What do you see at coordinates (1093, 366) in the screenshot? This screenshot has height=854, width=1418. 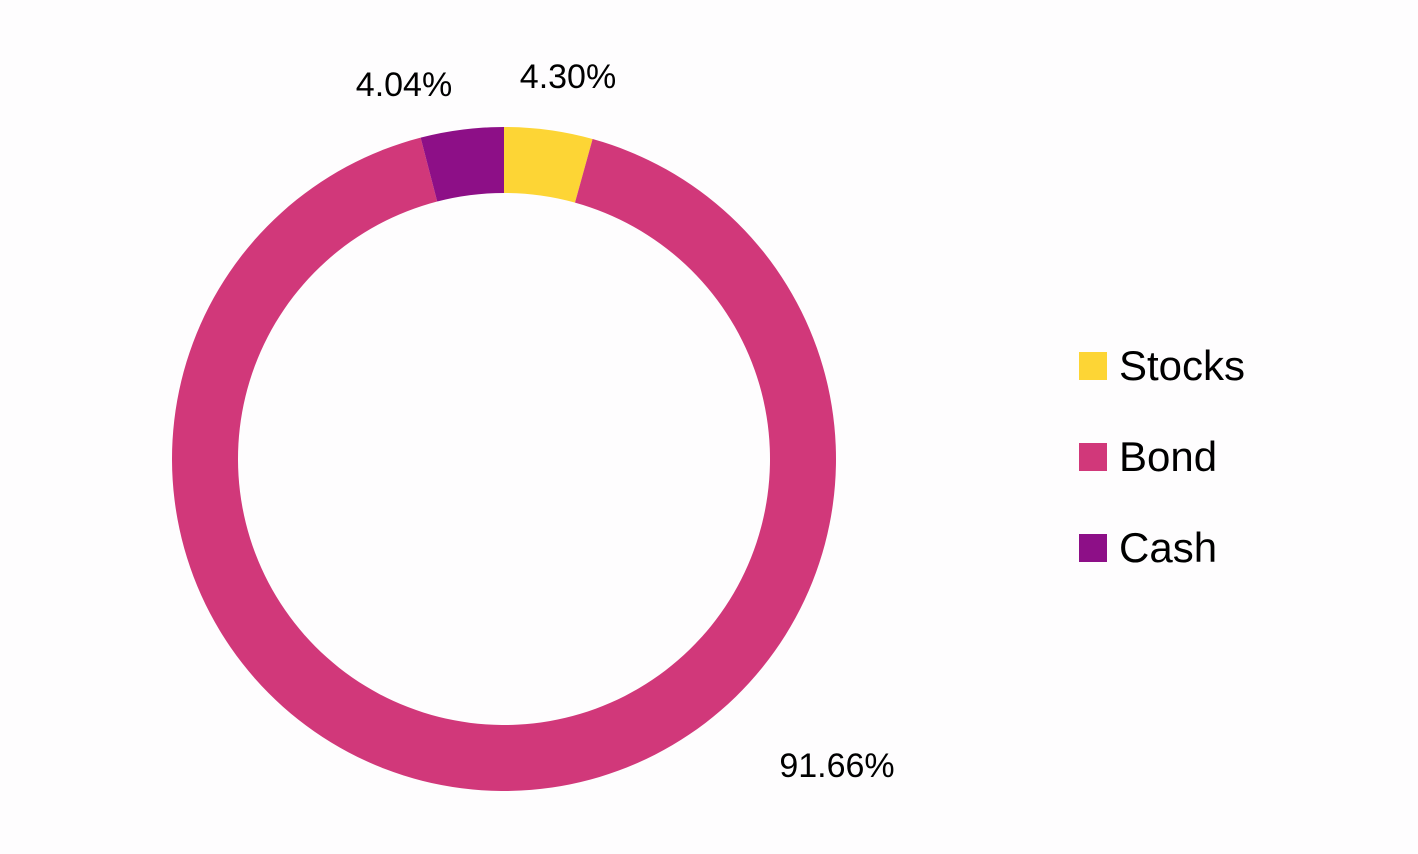 I see `legend-swatch-stocks` at bounding box center [1093, 366].